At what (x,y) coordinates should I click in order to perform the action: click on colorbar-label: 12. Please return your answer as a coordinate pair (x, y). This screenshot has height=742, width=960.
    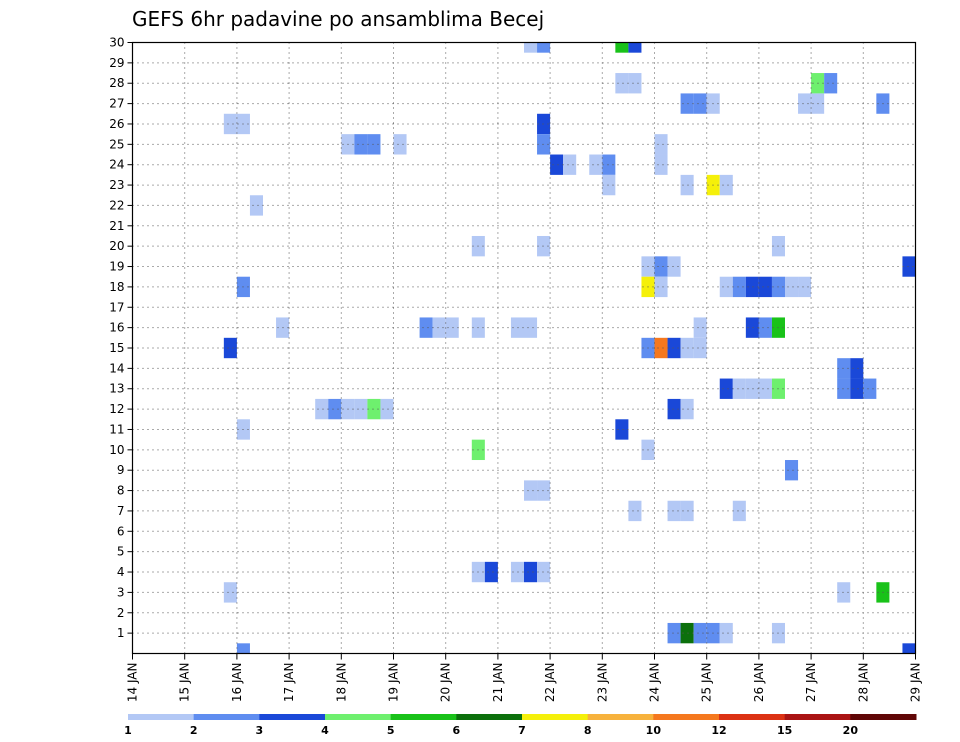
    Looking at the image, I should click on (718, 730).